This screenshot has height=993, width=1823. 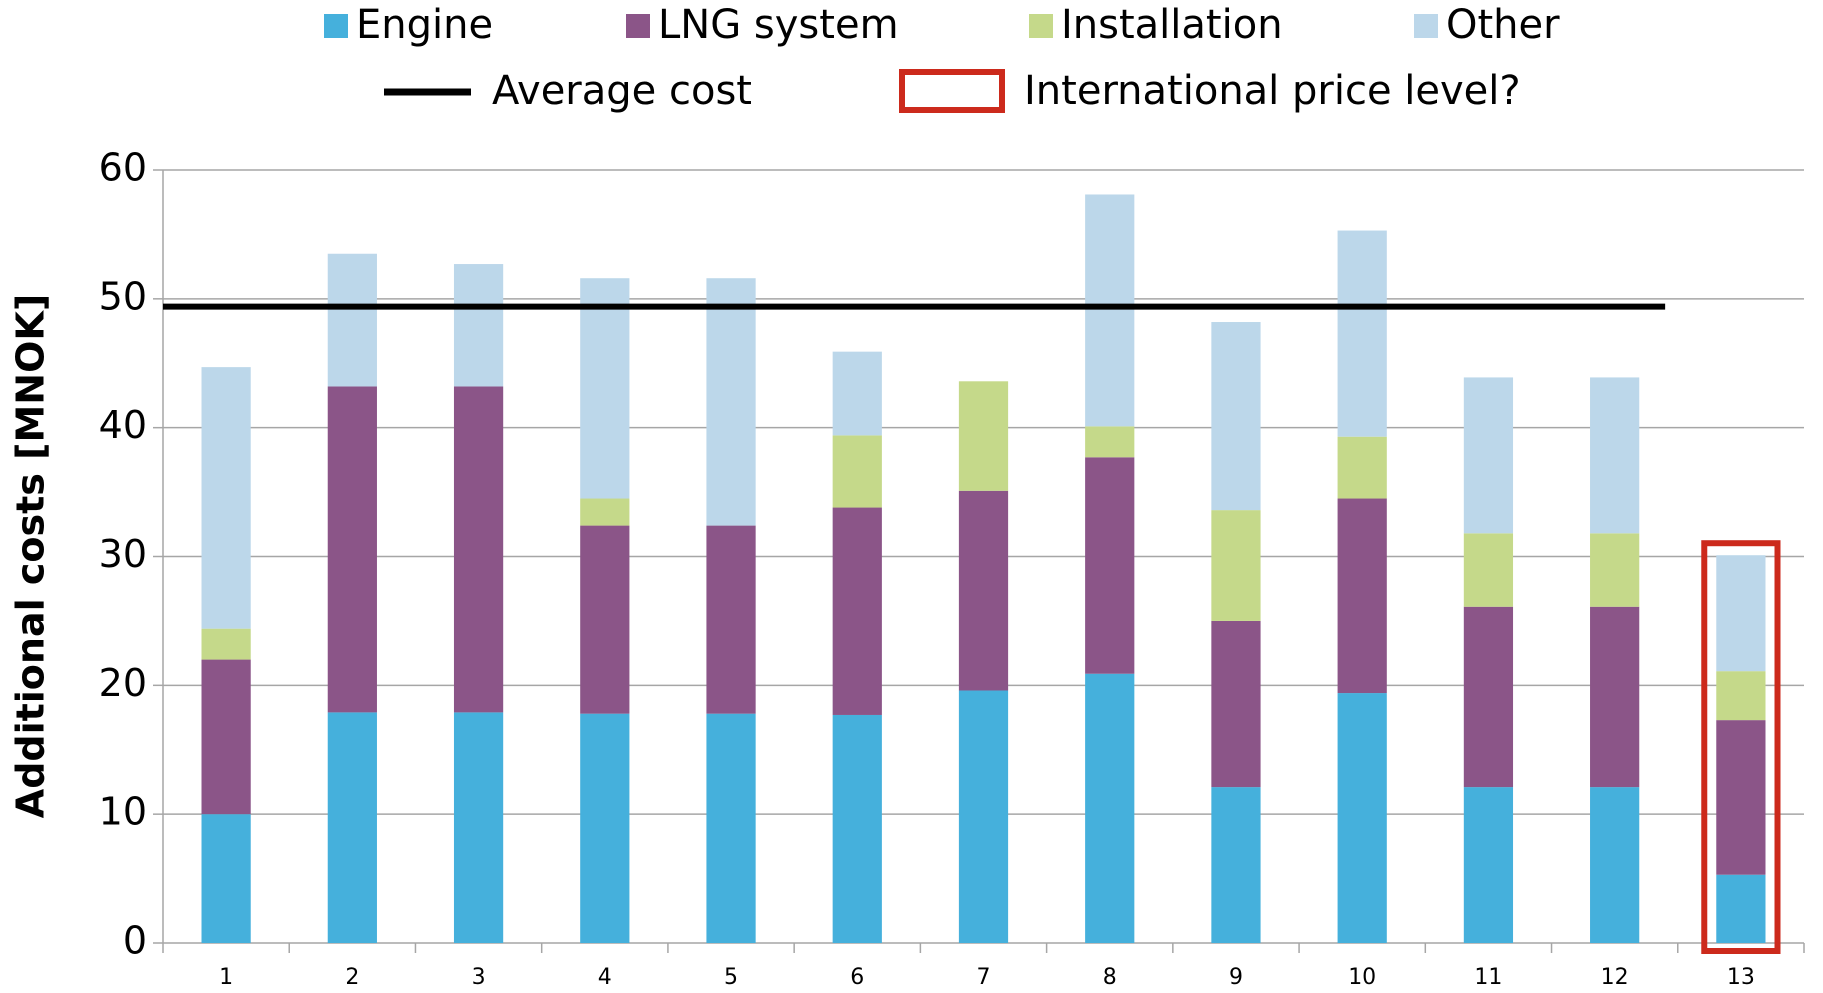 I want to click on legend-label: Engine, so click(x=424, y=25).